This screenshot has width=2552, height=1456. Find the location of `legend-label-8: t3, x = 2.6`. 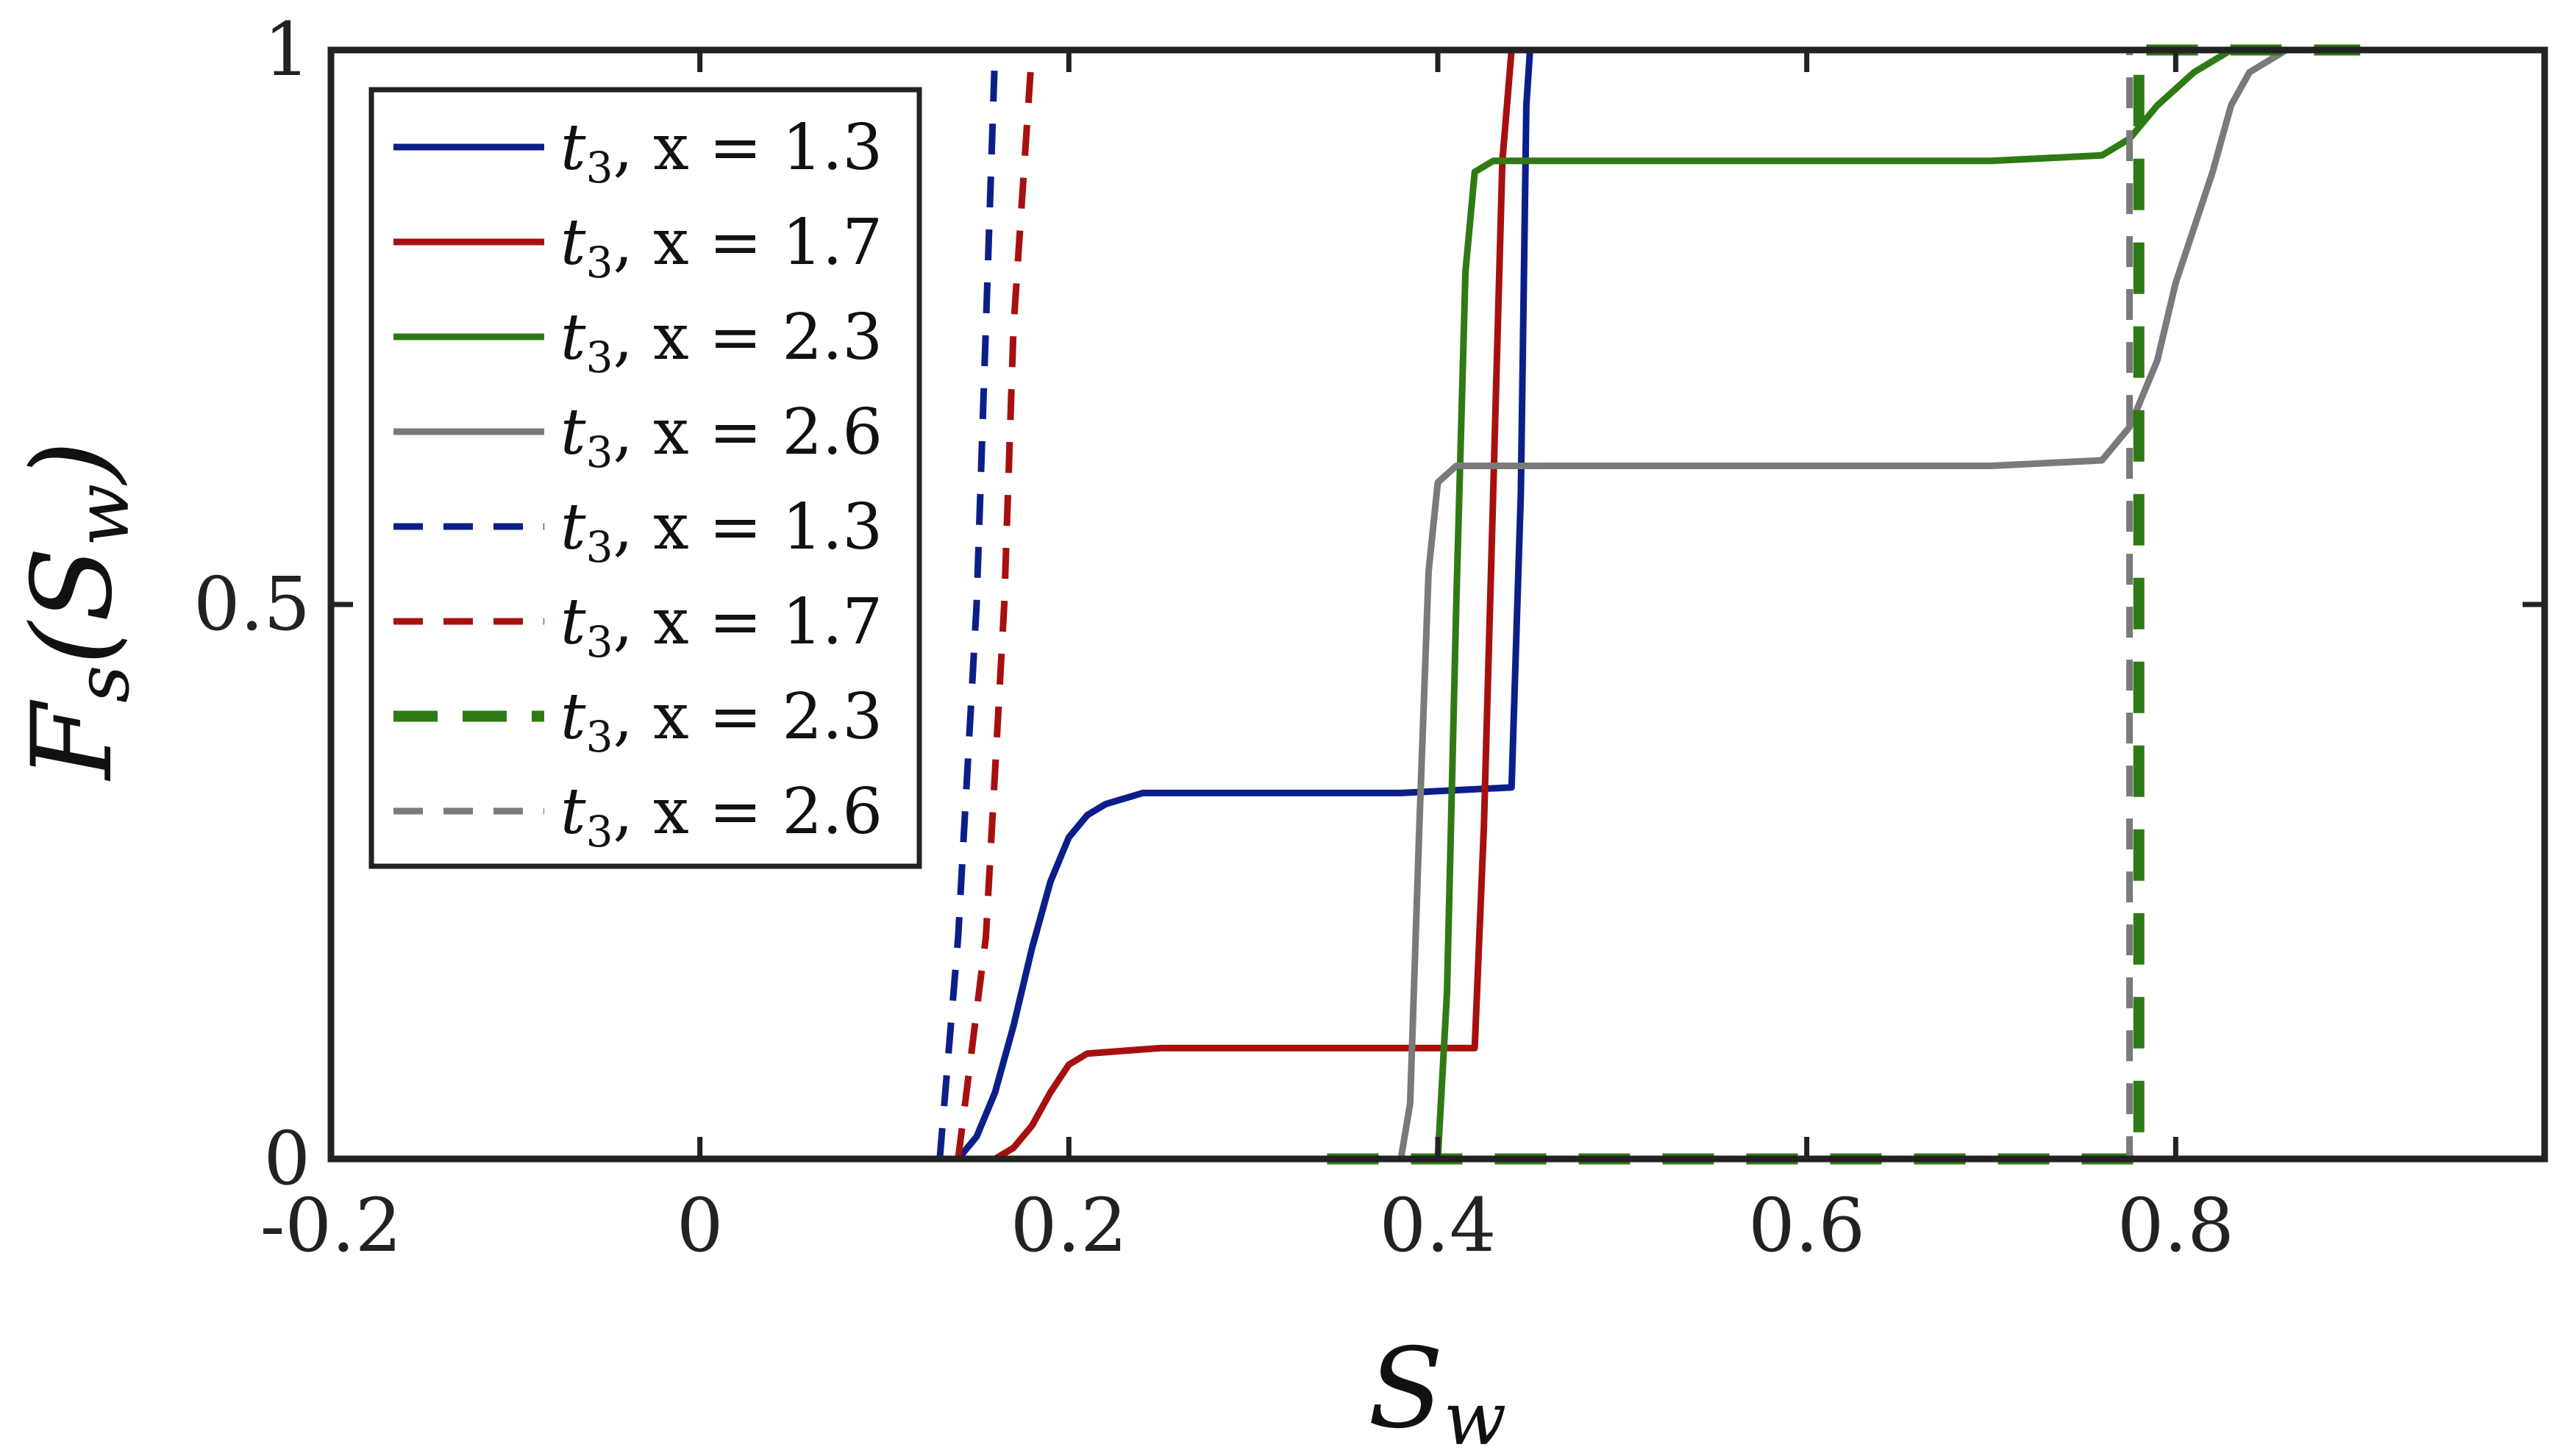

legend-label-8: t3, x = 2.6 is located at coordinates (721, 816).